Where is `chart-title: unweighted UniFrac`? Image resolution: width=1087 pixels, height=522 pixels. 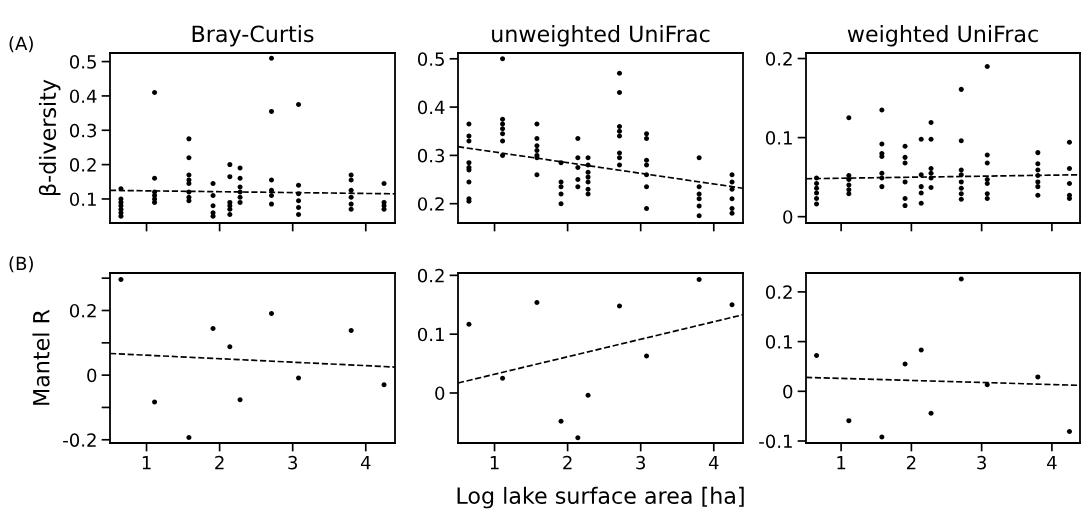 chart-title: unweighted UniFrac is located at coordinates (601, 36).